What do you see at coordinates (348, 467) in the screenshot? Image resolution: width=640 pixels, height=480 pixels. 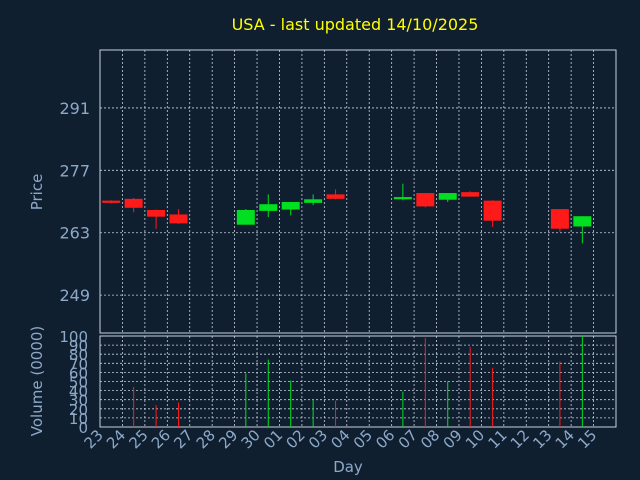 I see `x-axis-label: Day` at bounding box center [348, 467].